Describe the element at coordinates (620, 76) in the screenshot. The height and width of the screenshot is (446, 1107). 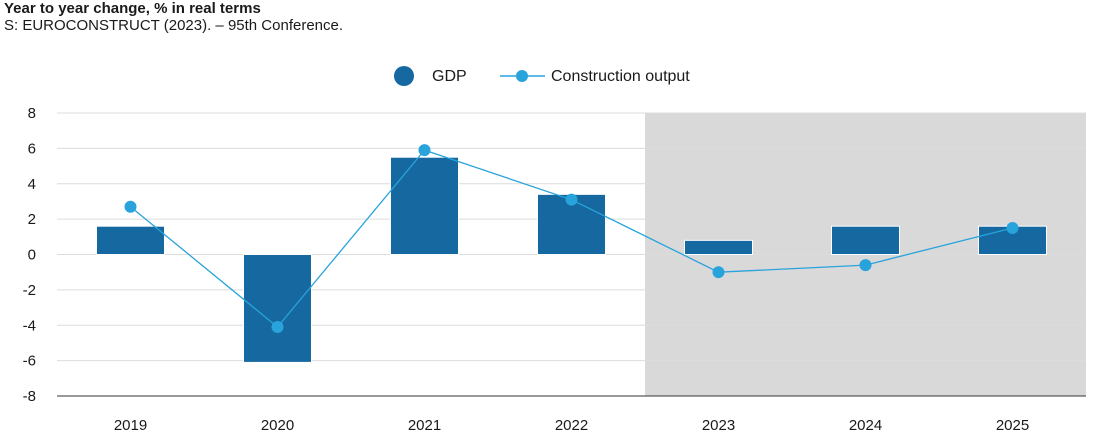
I see `legend-construction-label: Construction output` at that location.